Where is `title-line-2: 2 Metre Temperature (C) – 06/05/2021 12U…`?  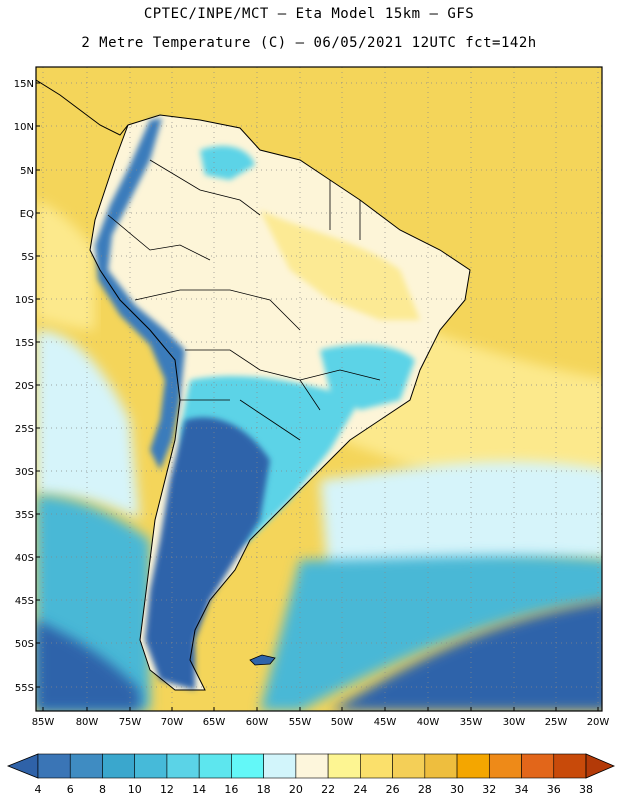
title-line-2: 2 Metre Temperature (C) – 06/05/2021 12U… is located at coordinates (309, 43).